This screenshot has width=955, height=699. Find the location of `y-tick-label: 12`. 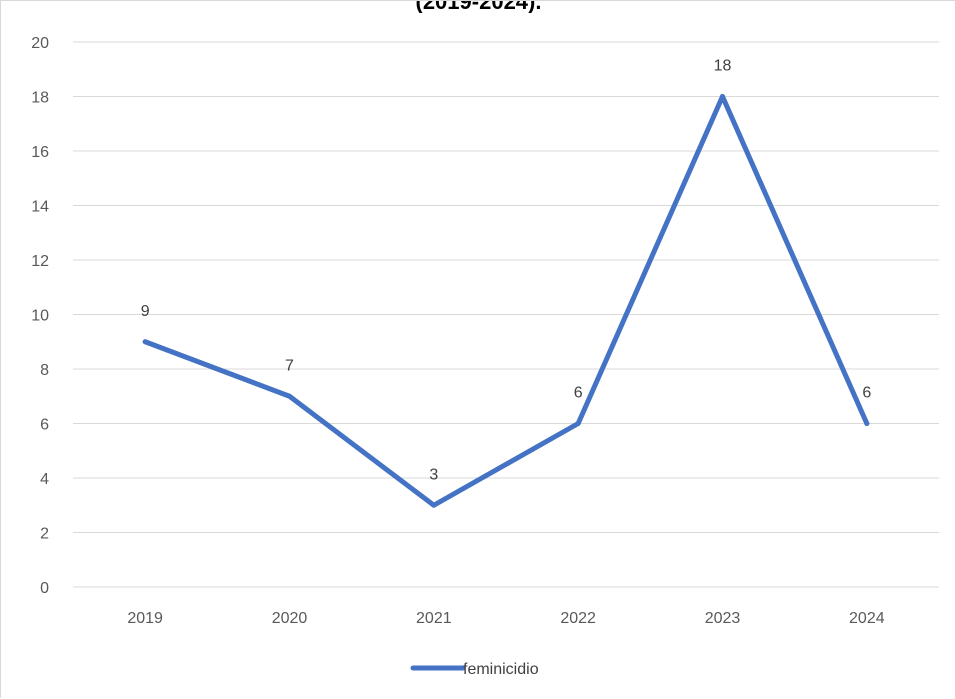

y-tick-label: 12 is located at coordinates (40, 261).